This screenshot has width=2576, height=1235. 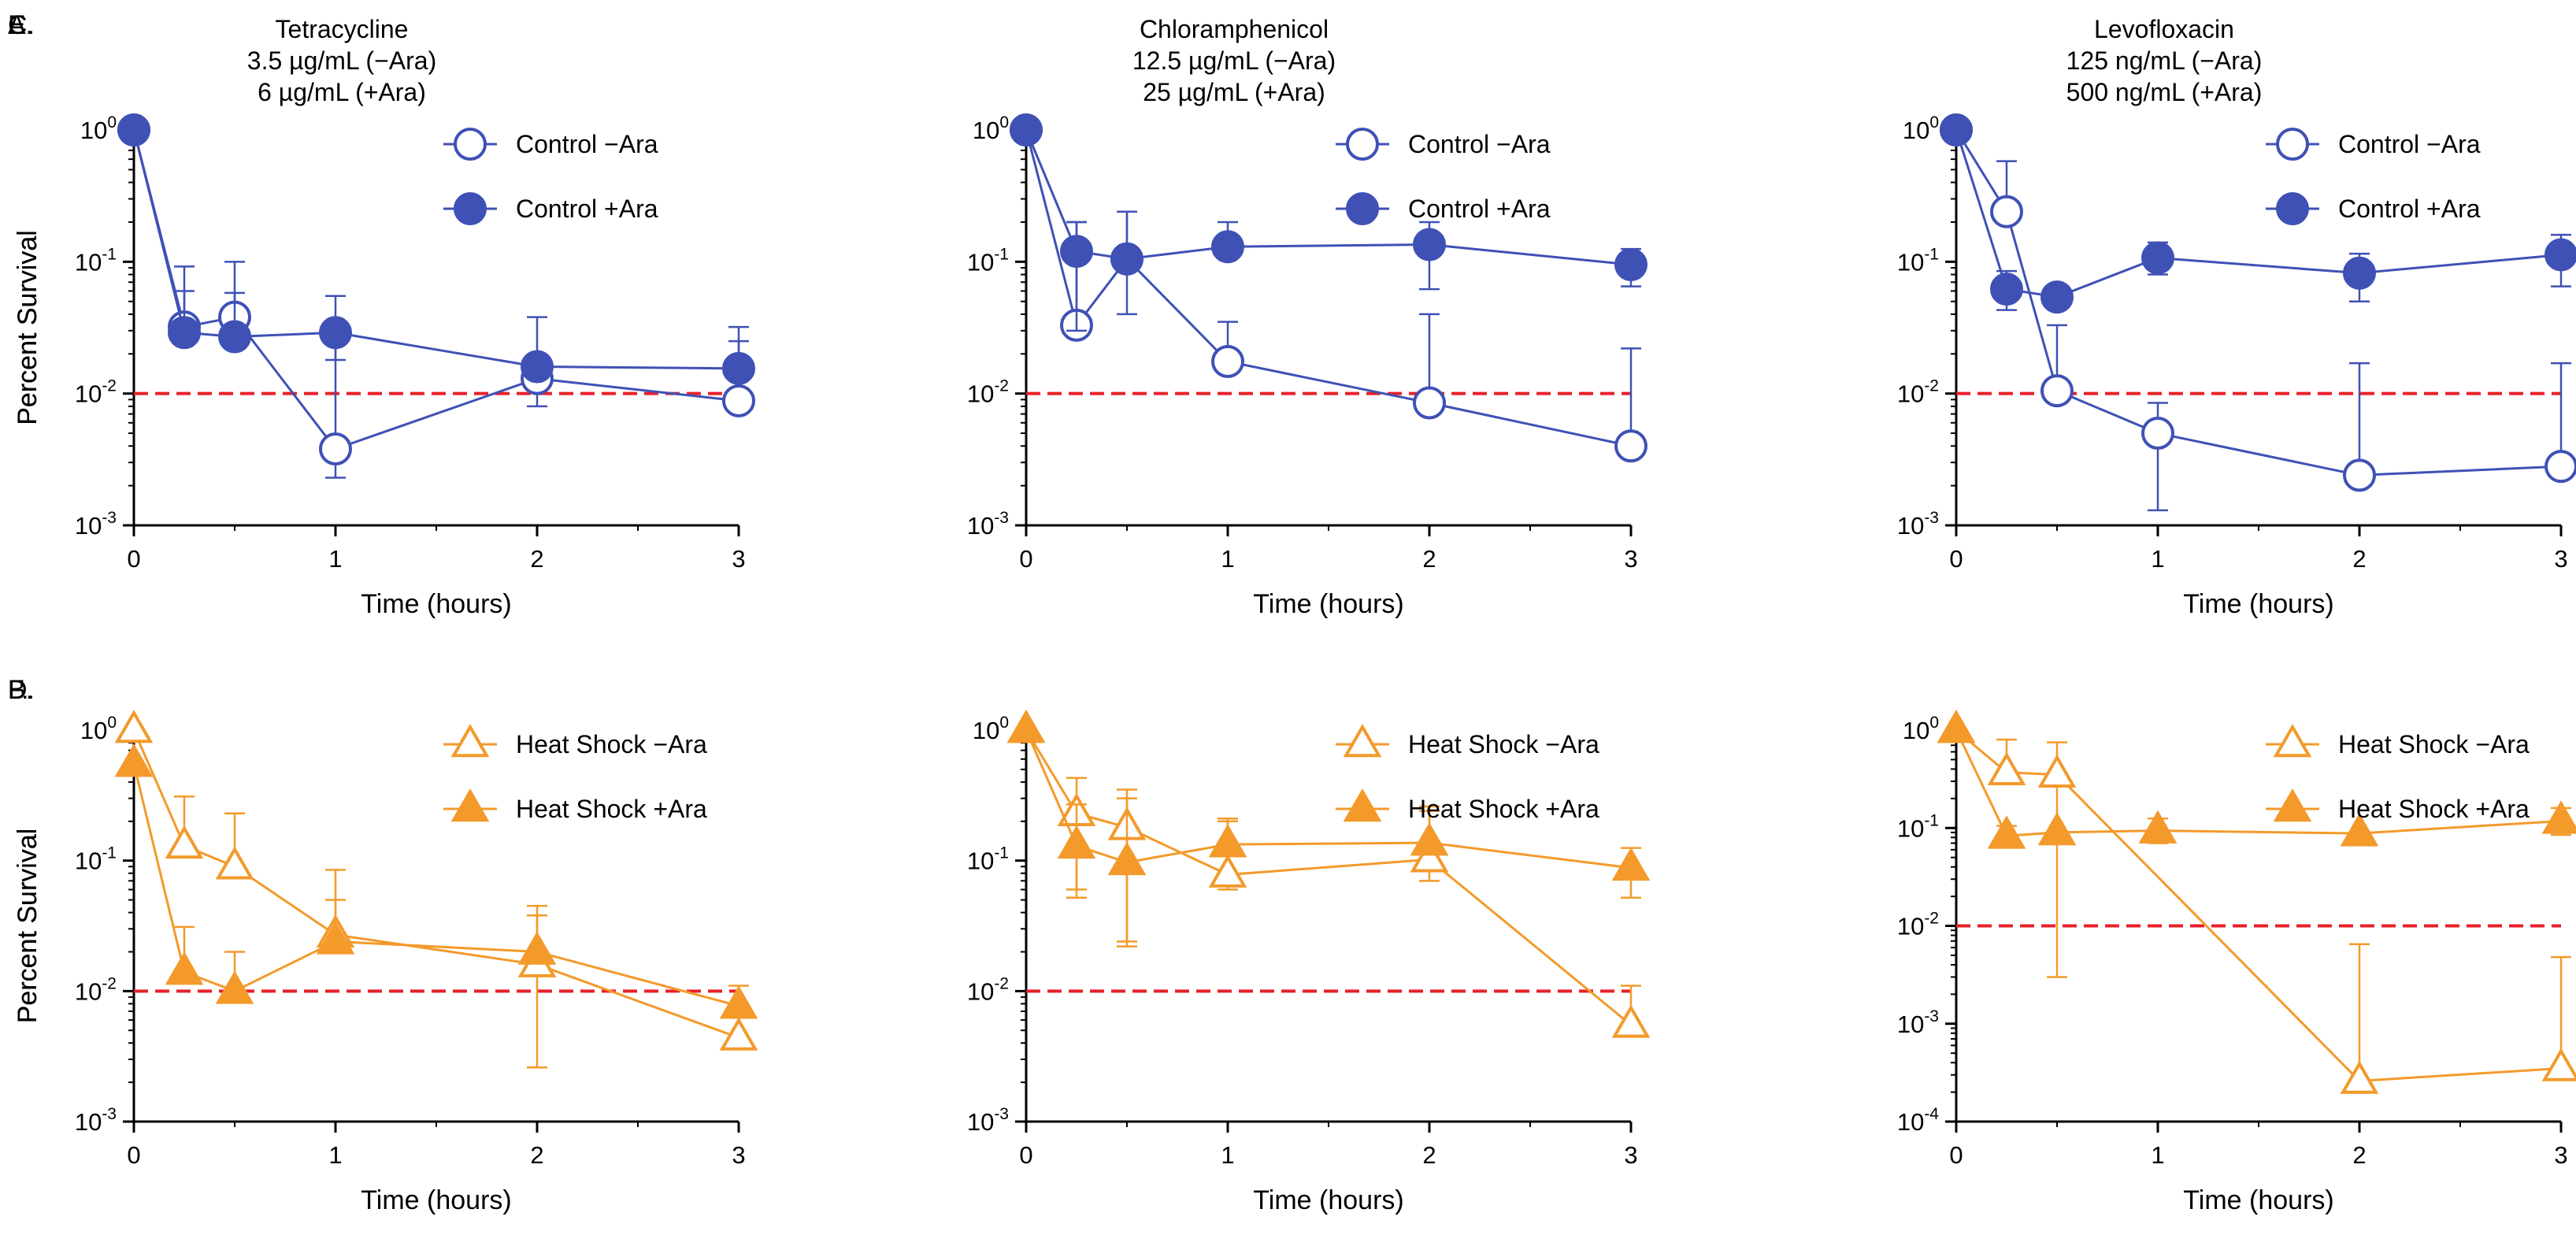 I want to click on y-axis-title: Percent Survival, so click(x=28, y=926).